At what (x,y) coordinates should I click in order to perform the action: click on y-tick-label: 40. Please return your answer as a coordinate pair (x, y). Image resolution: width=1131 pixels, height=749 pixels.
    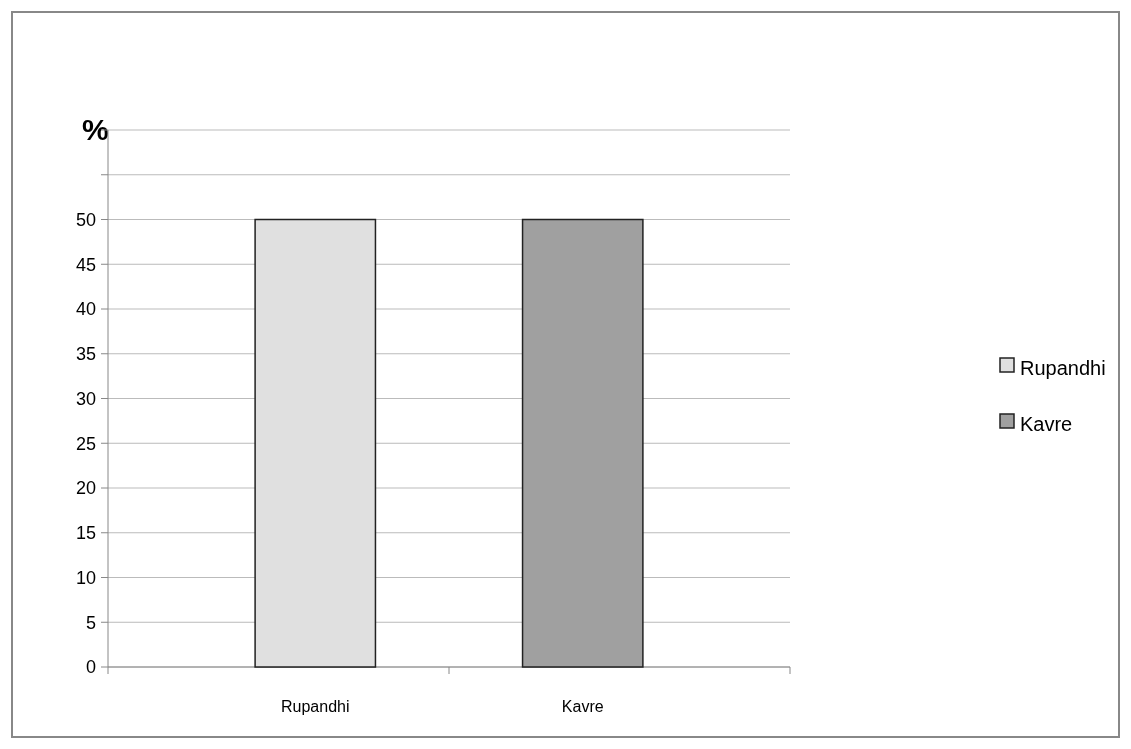
    Looking at the image, I should click on (85, 309).